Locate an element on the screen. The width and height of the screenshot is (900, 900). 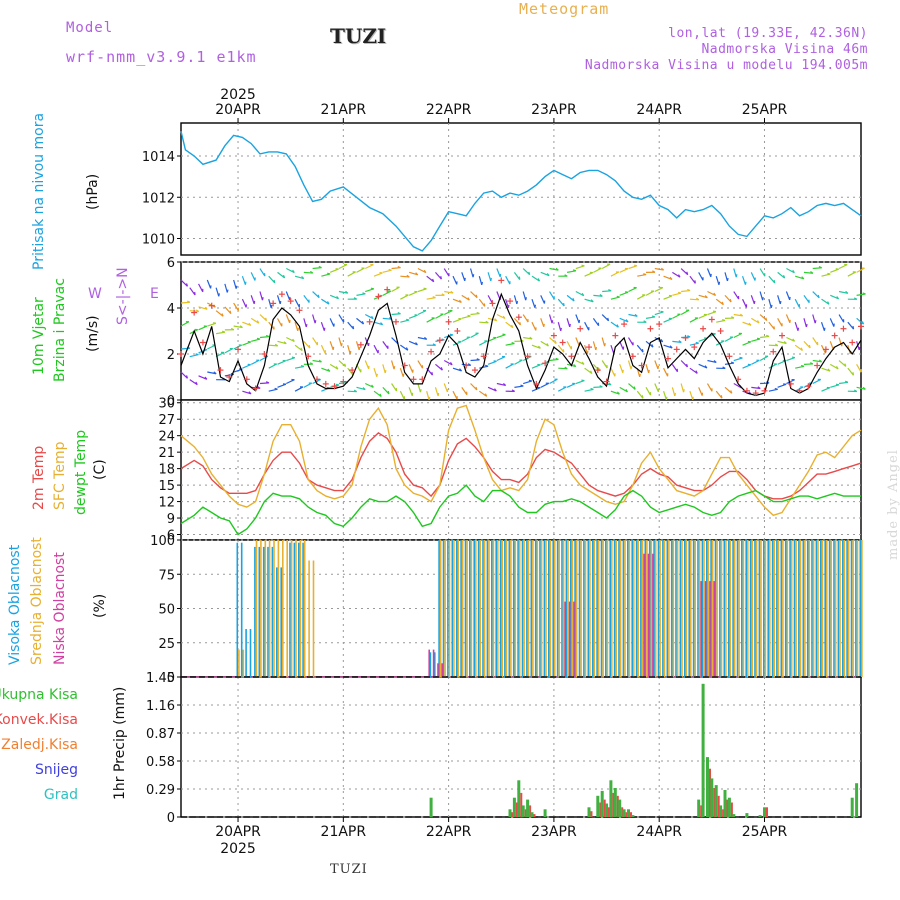
precip-conv-bar is located at coordinates (530, 811).